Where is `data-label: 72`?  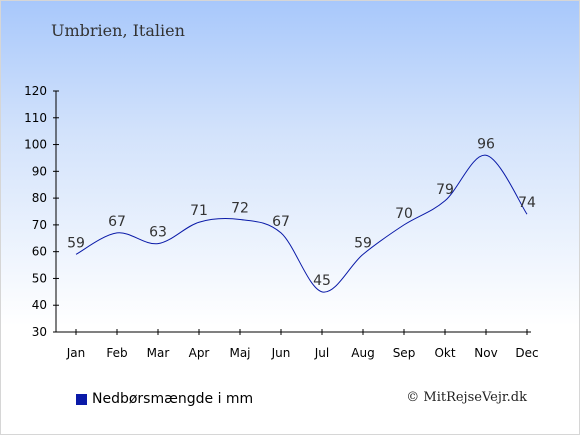
data-label: 72 is located at coordinates (240, 209).